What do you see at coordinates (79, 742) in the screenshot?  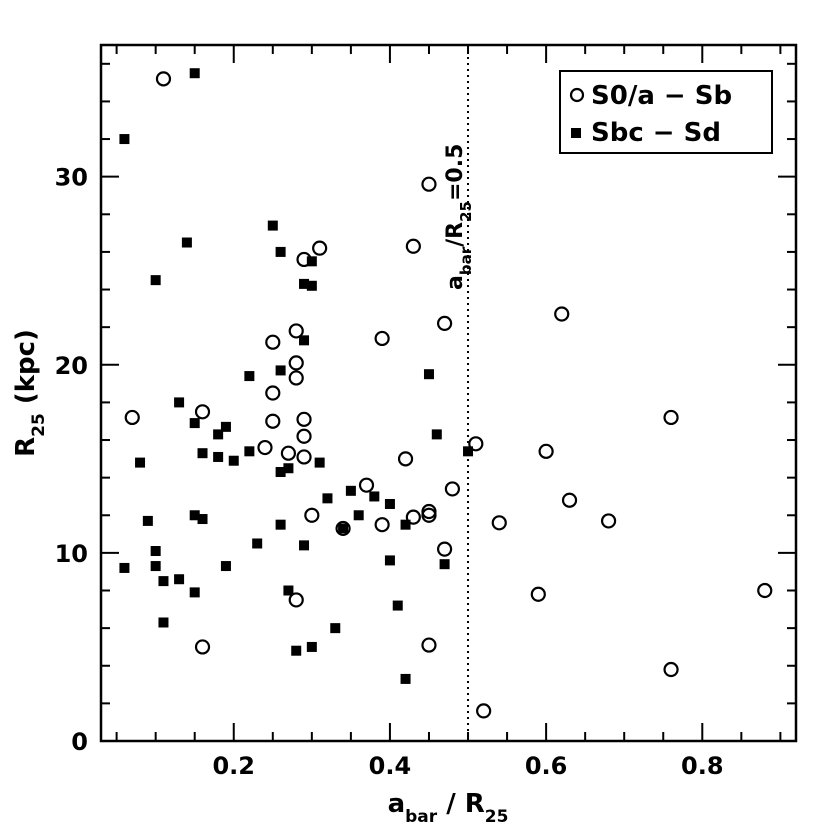 I see `y-tick-label: 0` at bounding box center [79, 742].